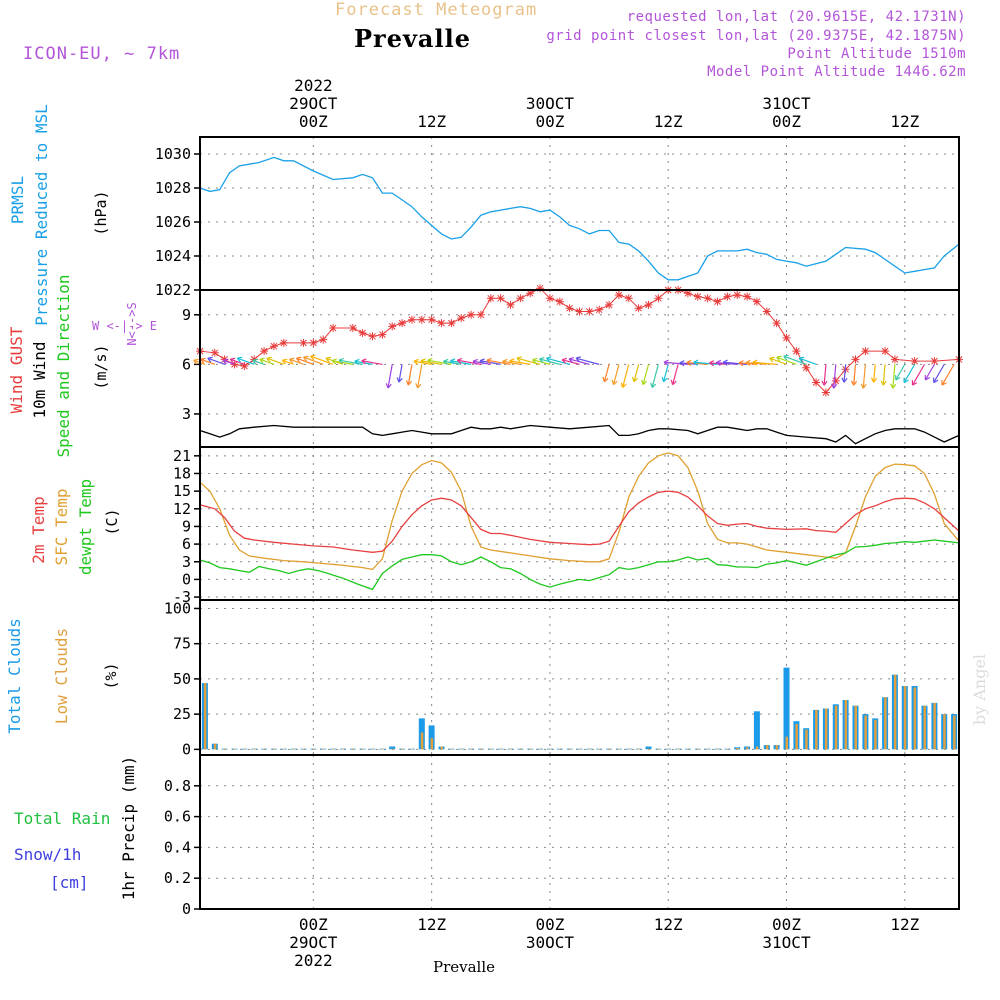 This screenshot has width=1000, height=1000. What do you see at coordinates (177, 817) in the screenshot?
I see `y-tick-label: 0.6` at bounding box center [177, 817].